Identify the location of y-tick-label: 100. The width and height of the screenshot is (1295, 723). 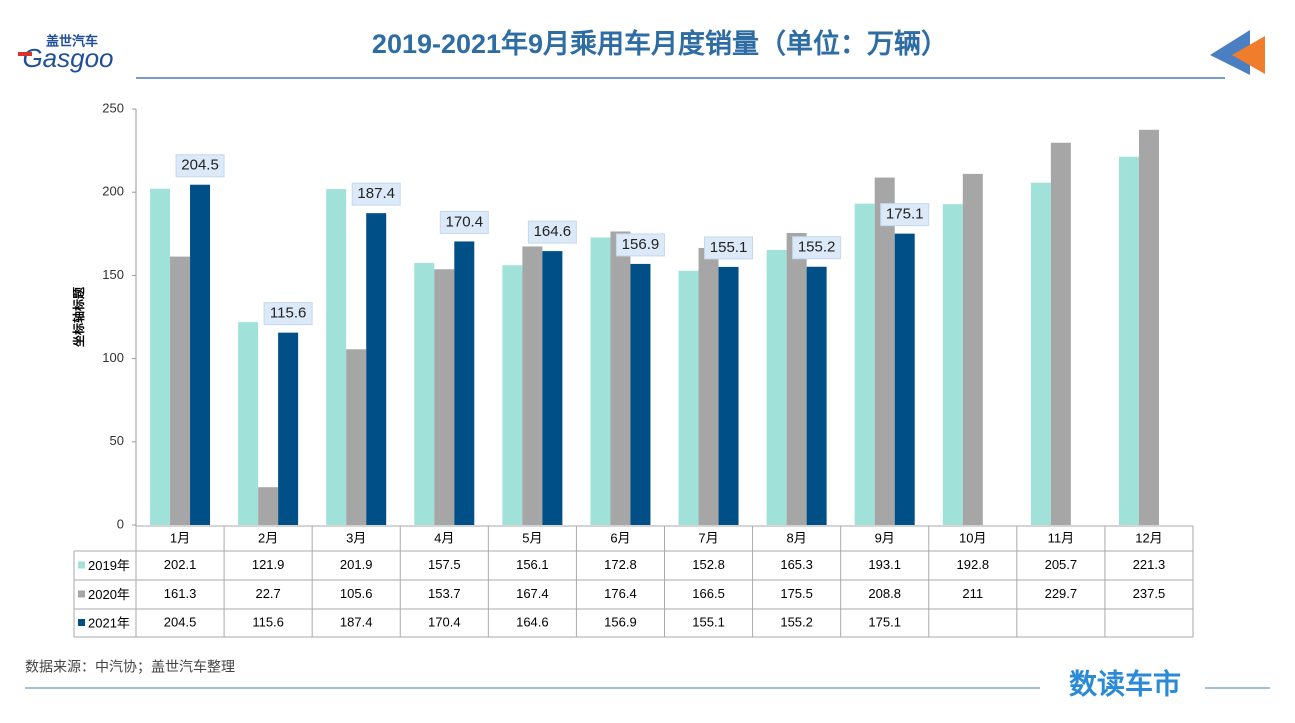
(113, 357).